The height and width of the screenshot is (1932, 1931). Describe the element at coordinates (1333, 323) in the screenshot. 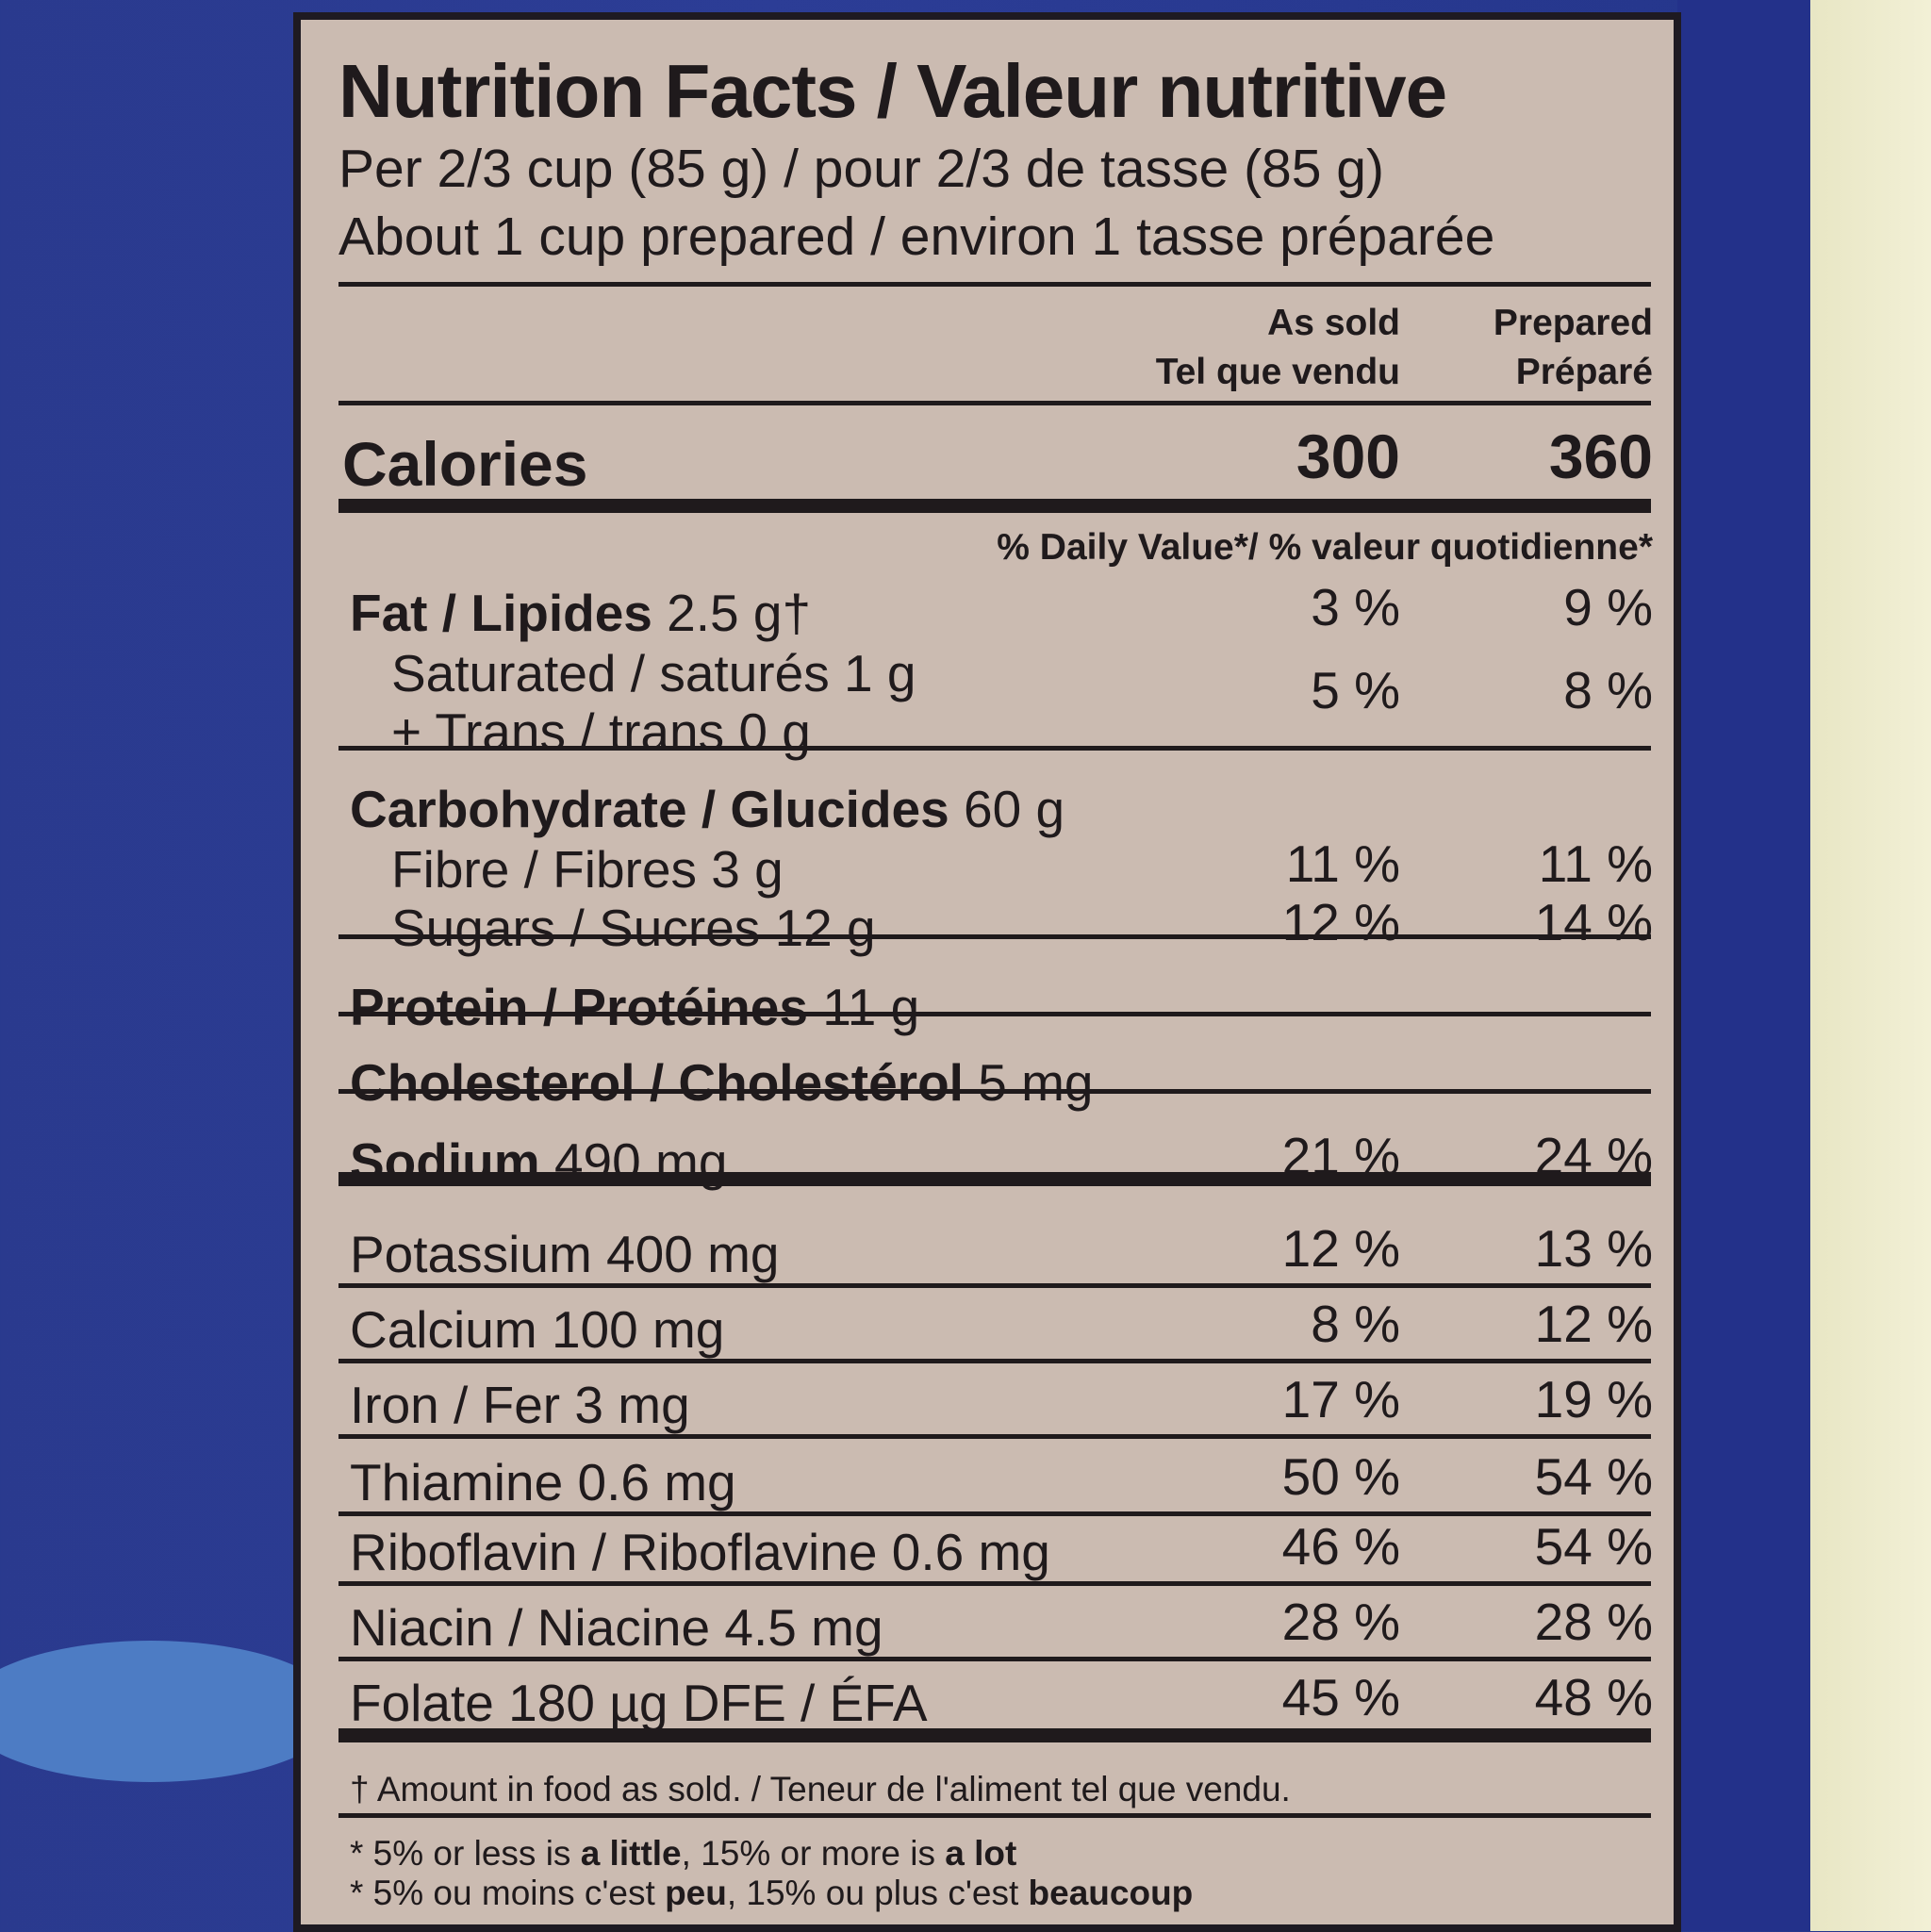

I see `column-as-sold: As sold` at that location.